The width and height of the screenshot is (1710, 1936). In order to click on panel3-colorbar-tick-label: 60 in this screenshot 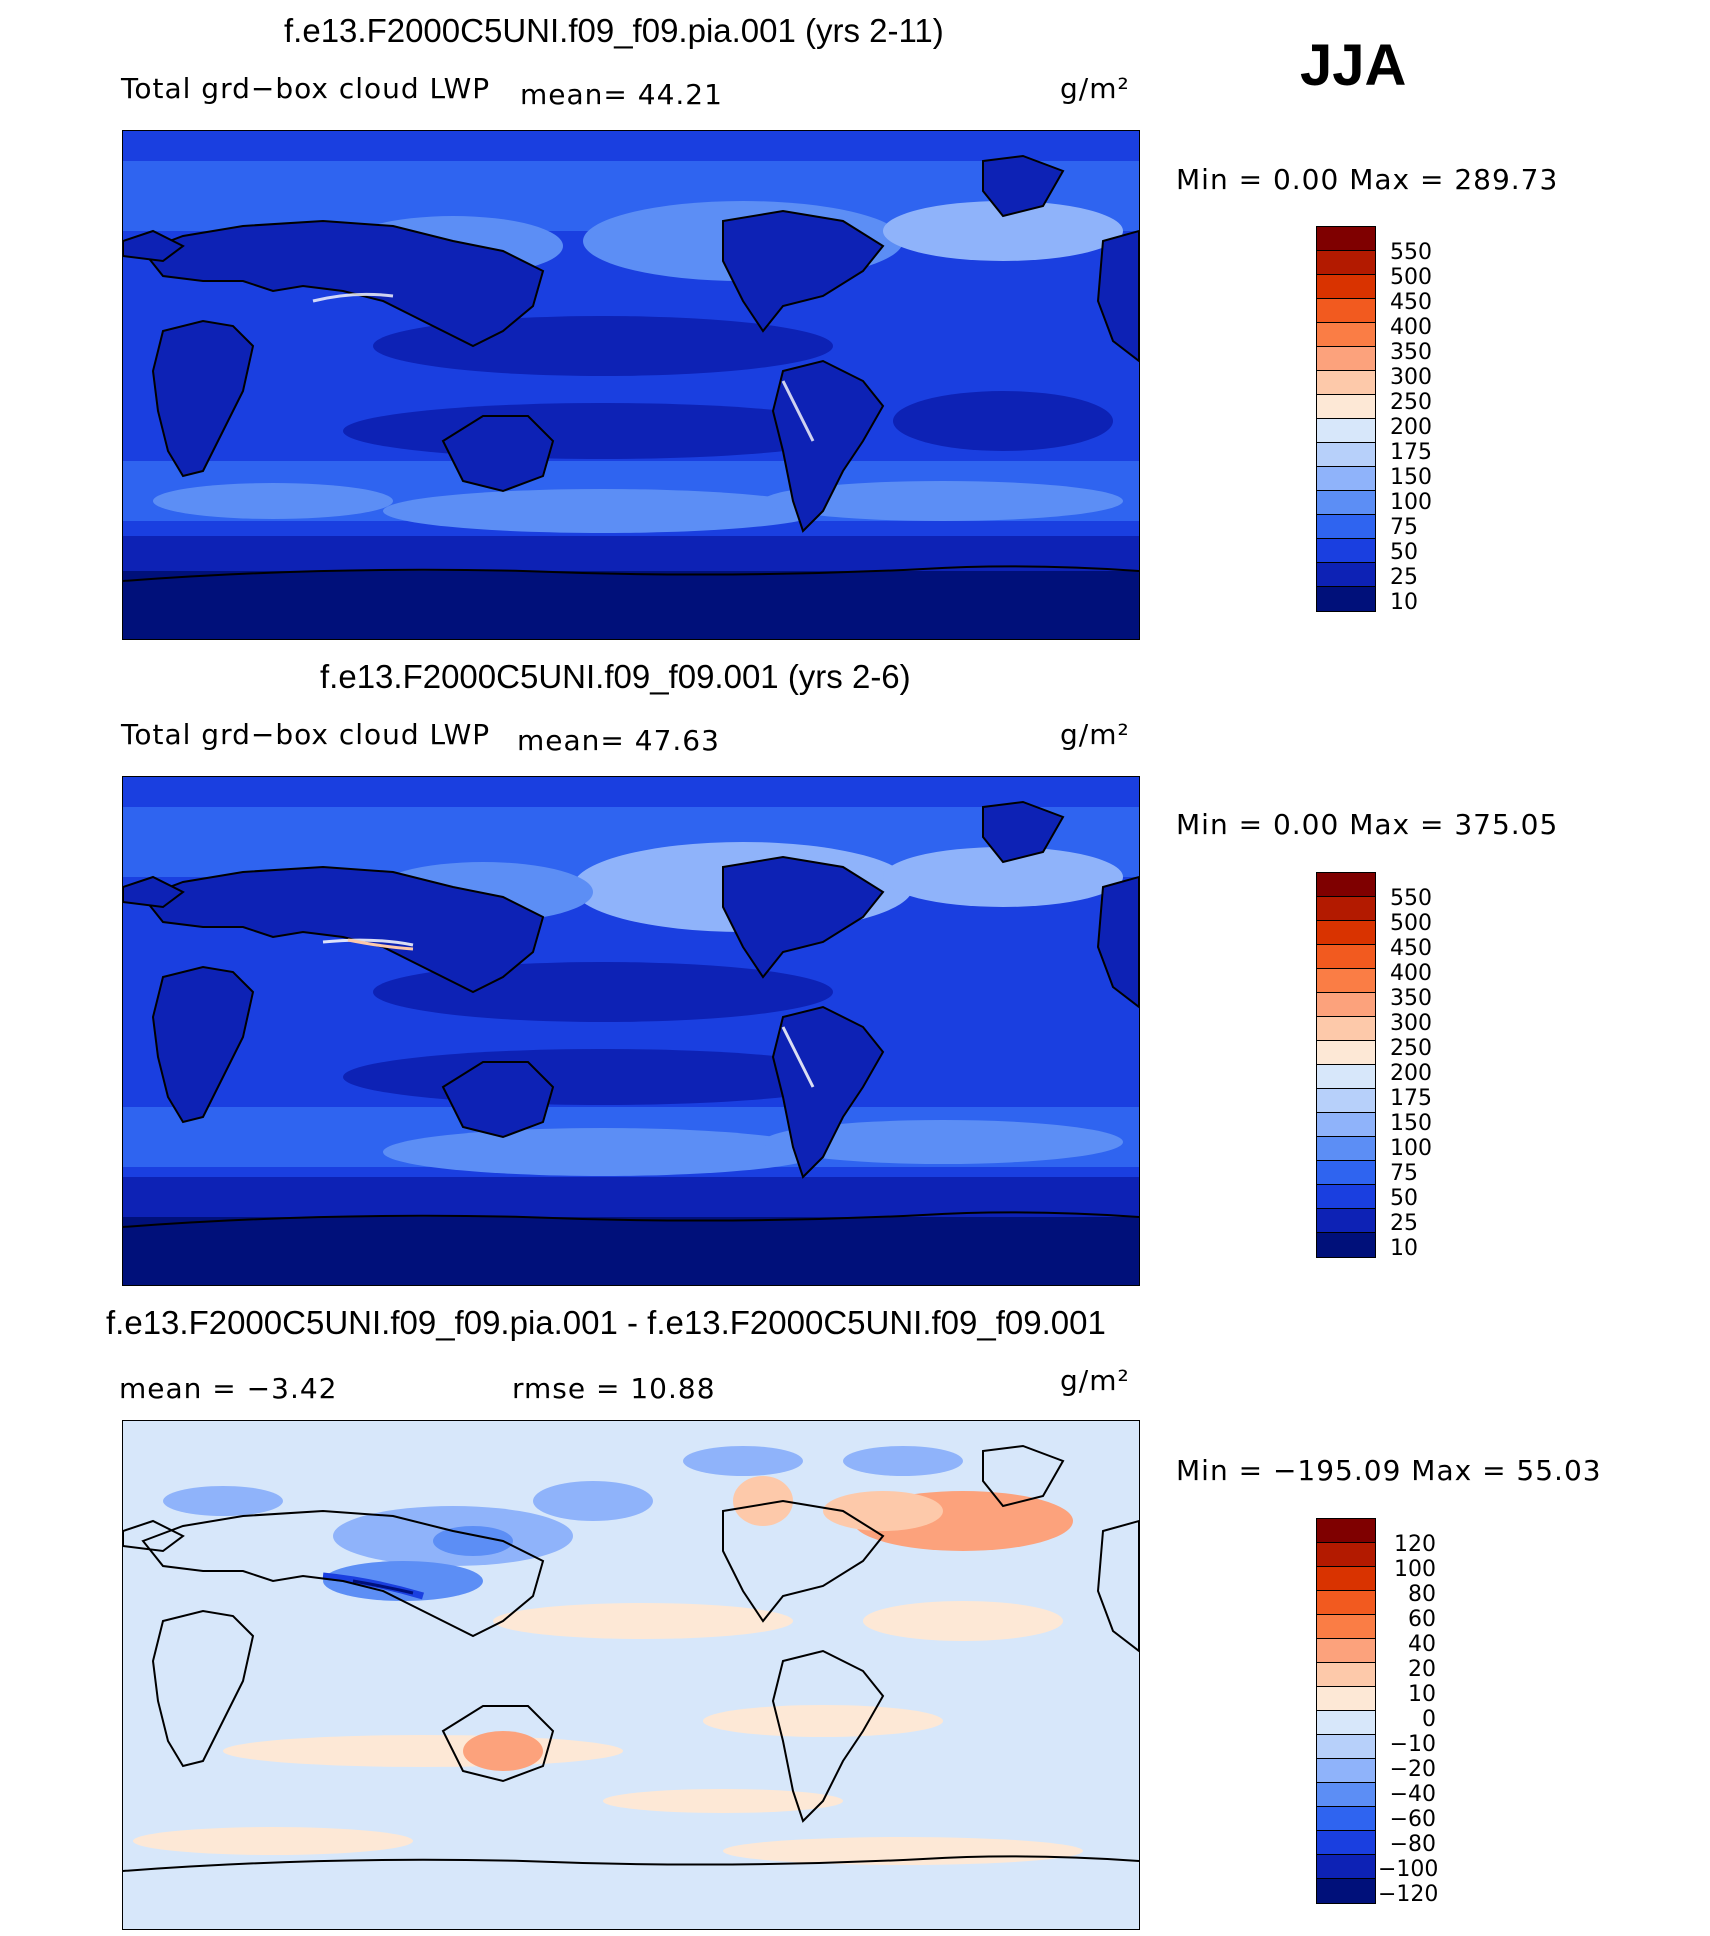, I will do `click(1422, 1619)`.